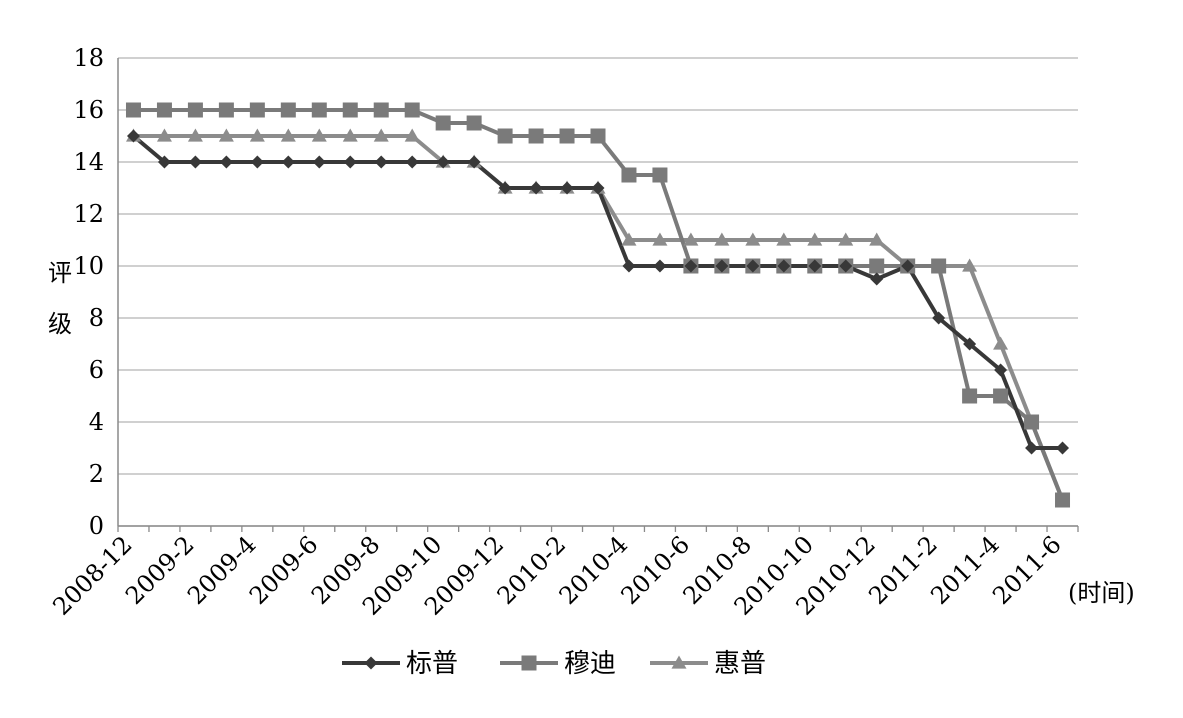 The height and width of the screenshot is (718, 1183). What do you see at coordinates (92, 575) in the screenshot?
I see `x-tick-label: 2008-12` at bounding box center [92, 575].